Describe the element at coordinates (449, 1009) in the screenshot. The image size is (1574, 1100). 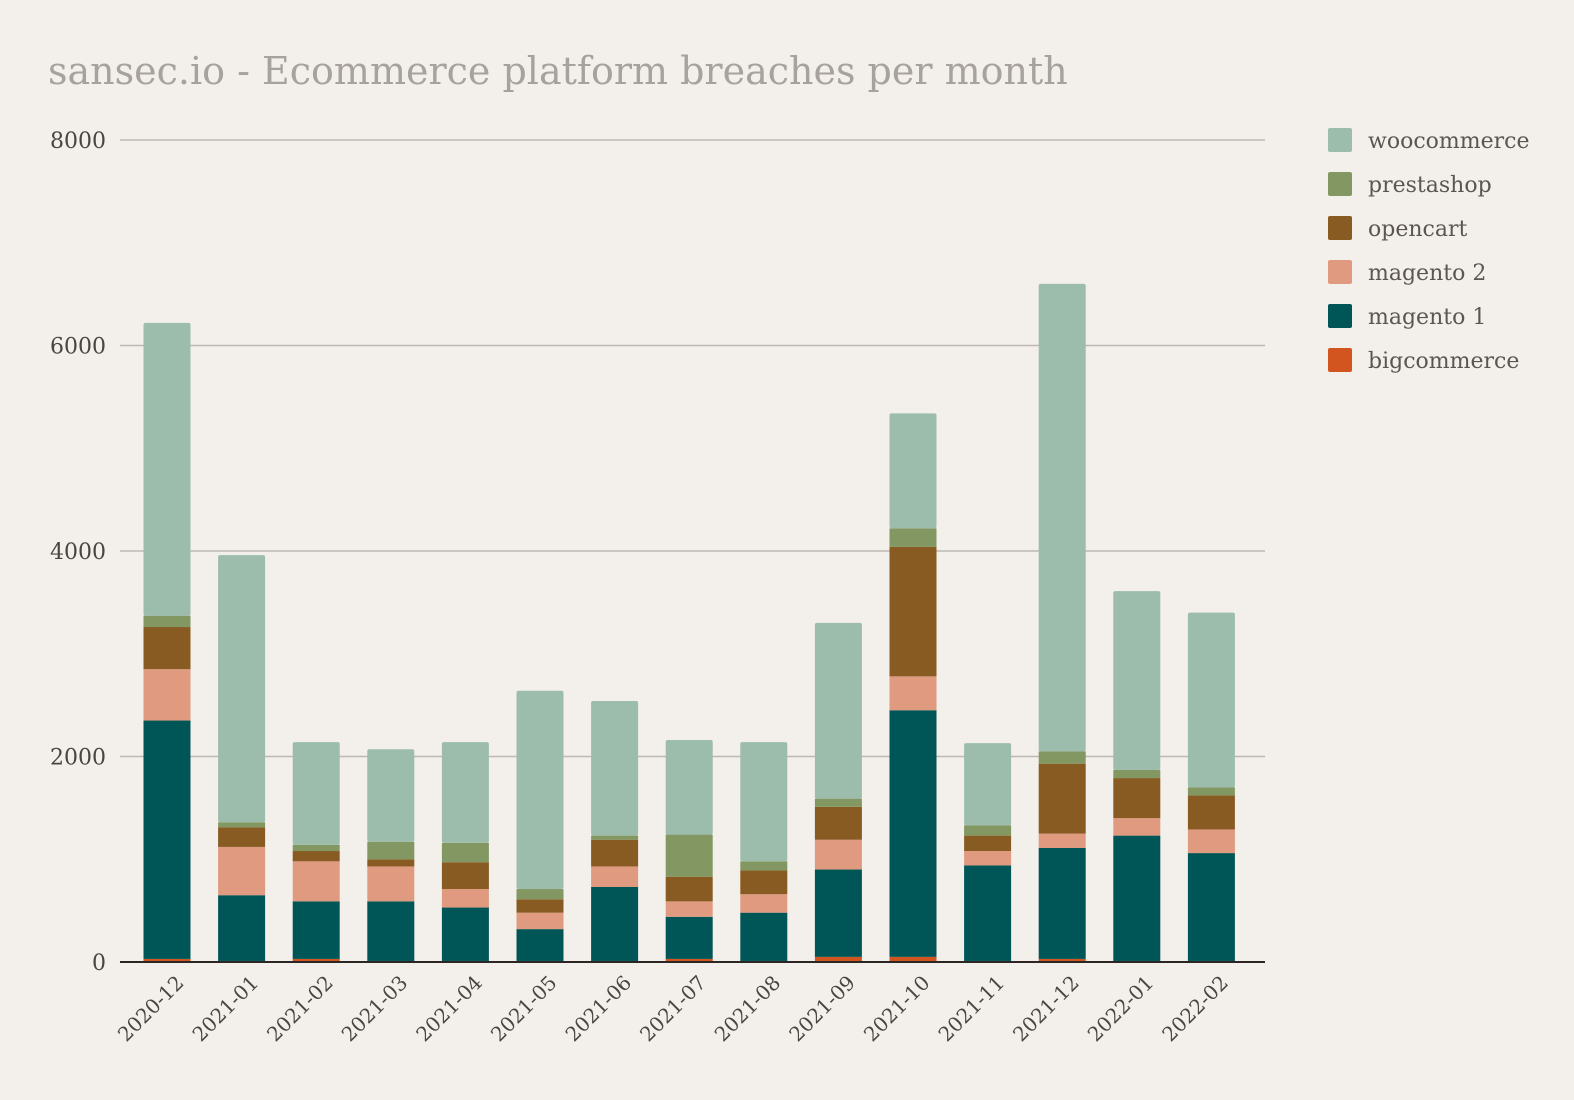
I see `x-tick-label: 2021-04` at that location.